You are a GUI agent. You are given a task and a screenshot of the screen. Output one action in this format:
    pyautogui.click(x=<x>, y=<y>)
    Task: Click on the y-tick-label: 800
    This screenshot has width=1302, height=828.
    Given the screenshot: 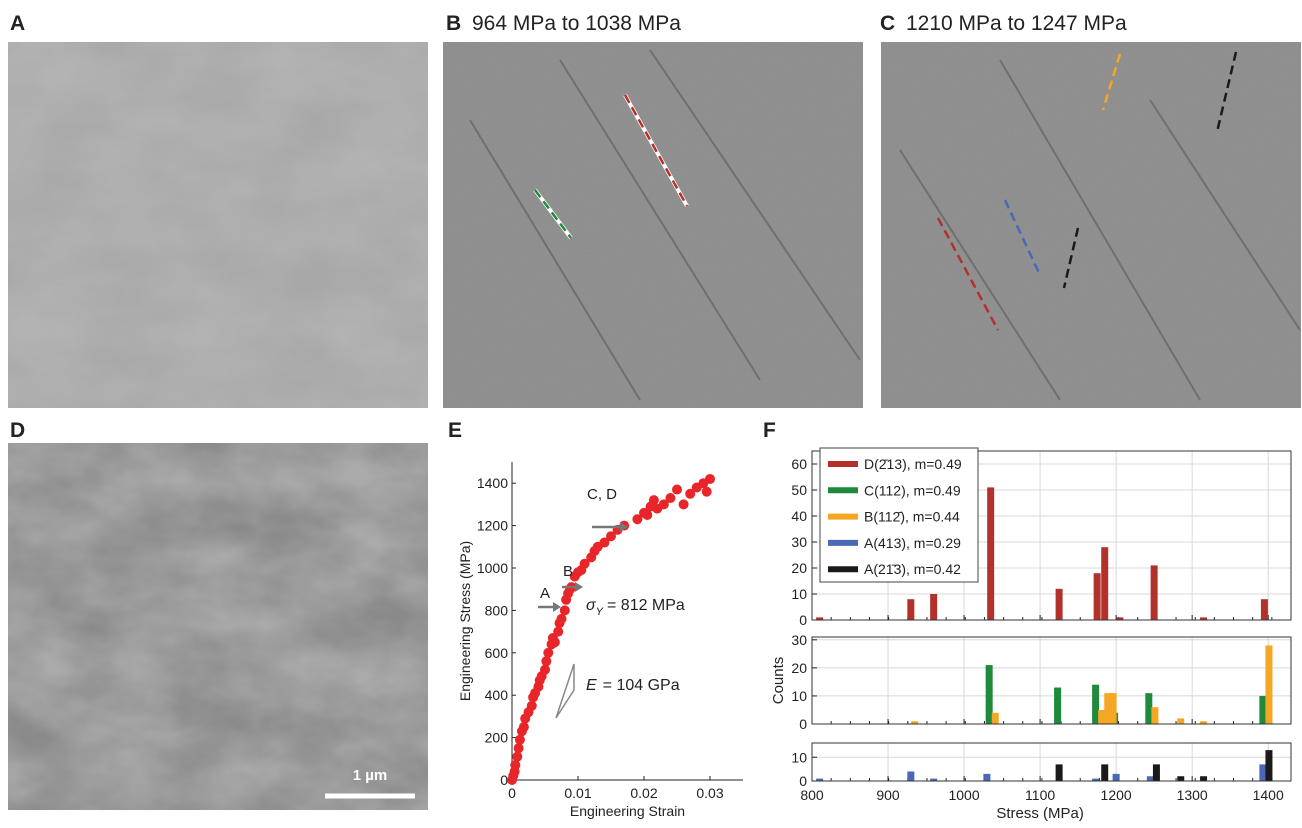 What is the action you would take?
    pyautogui.click(x=497, y=610)
    